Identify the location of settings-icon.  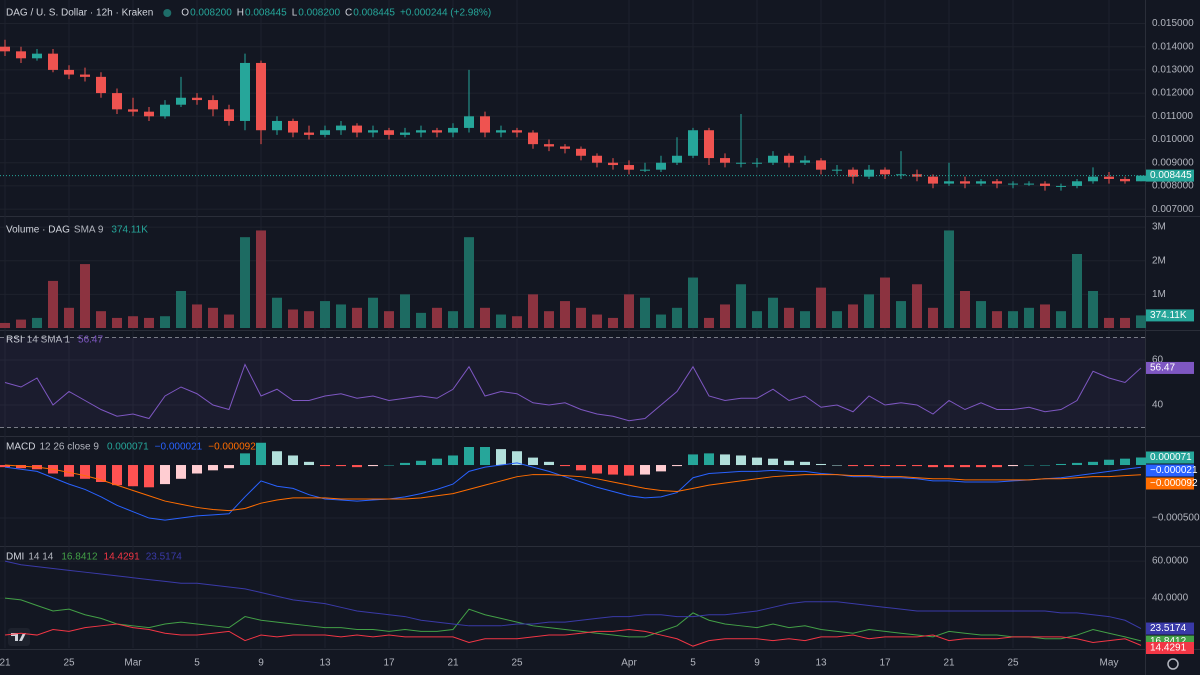
(1173, 664).